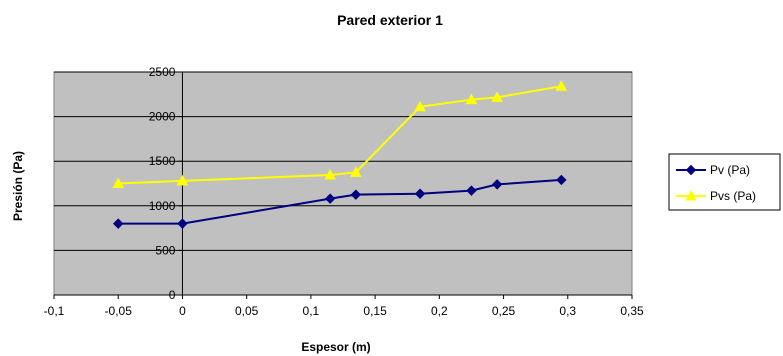 This screenshot has height=356, width=783. I want to click on y-tick-label: 500, so click(165, 250).